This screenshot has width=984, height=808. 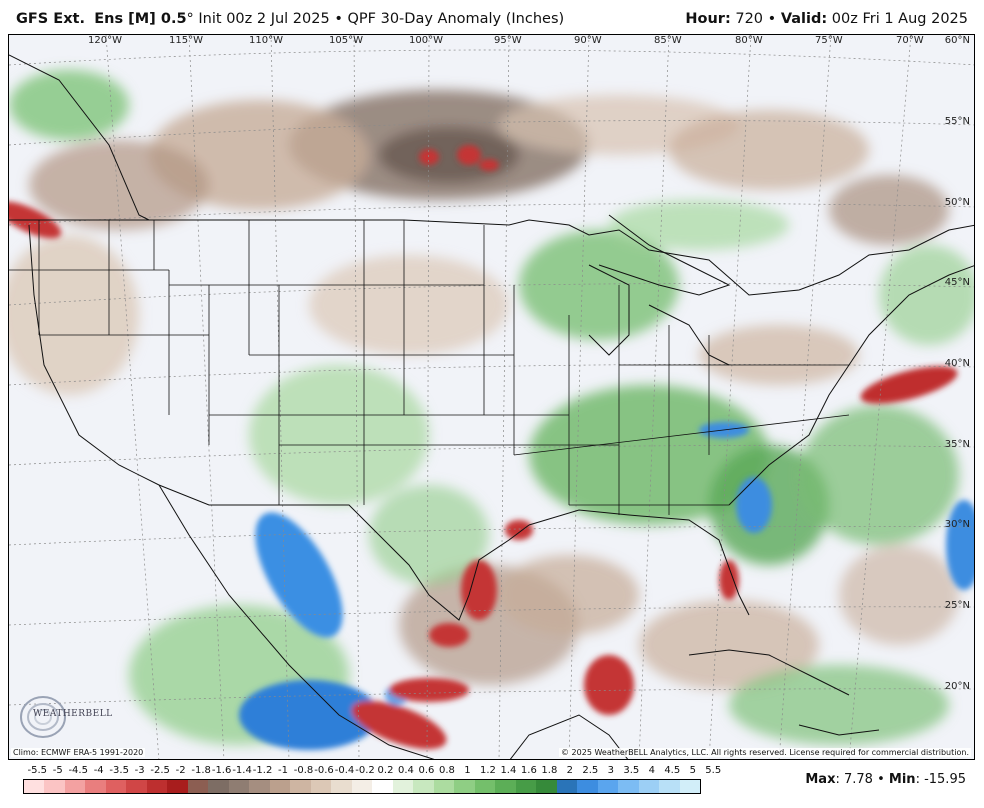 What do you see at coordinates (456, 19) in the screenshot?
I see `product-name: QPF 30-Day Anomaly (Inches)` at bounding box center [456, 19].